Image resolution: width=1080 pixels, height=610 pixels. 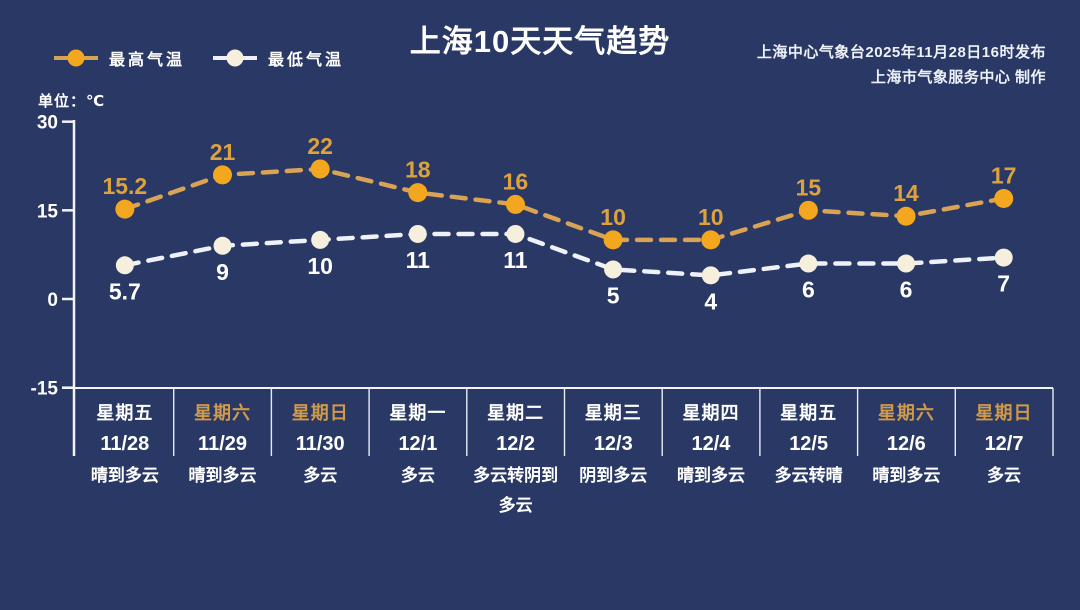 What do you see at coordinates (613, 413) in the screenshot?
I see `weekday-label: 星期三` at bounding box center [613, 413].